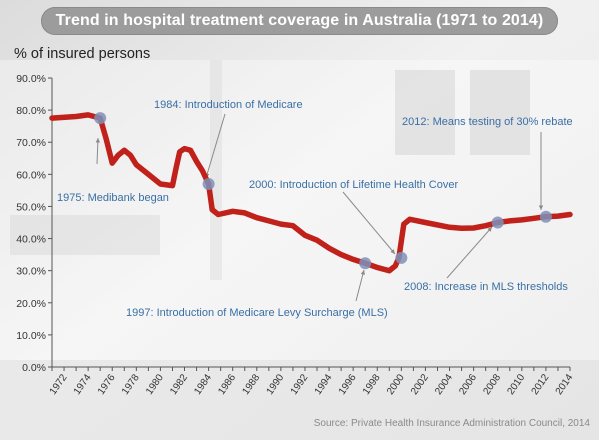 Image resolution: width=599 pixels, height=440 pixels. What do you see at coordinates (31, 240) in the screenshot?
I see `y-tick-label: 40.0%` at bounding box center [31, 240].